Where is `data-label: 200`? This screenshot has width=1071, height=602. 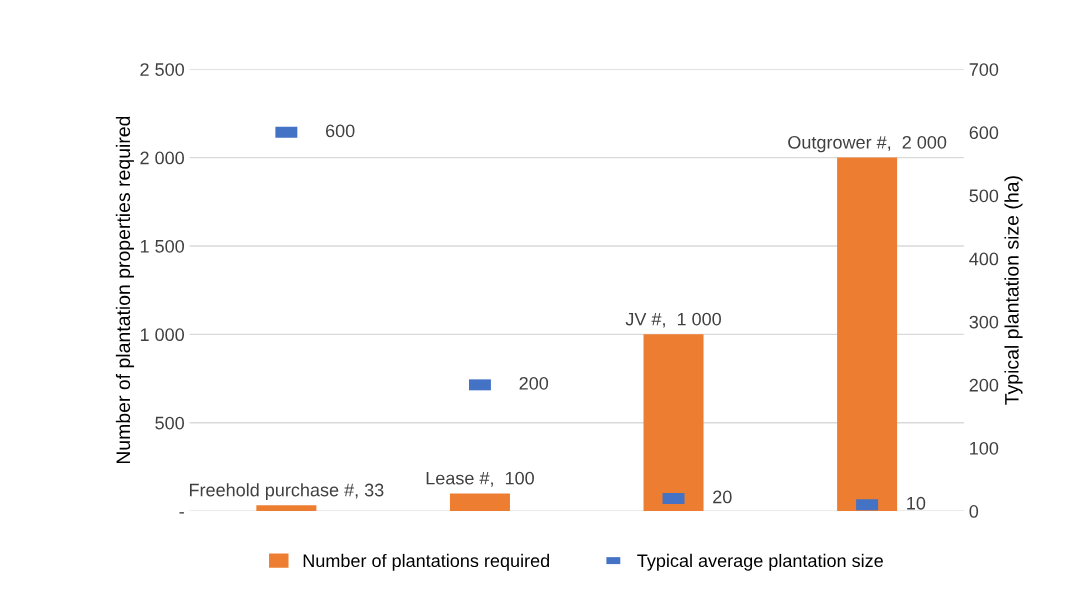
data-label: 200 is located at coordinates (534, 383).